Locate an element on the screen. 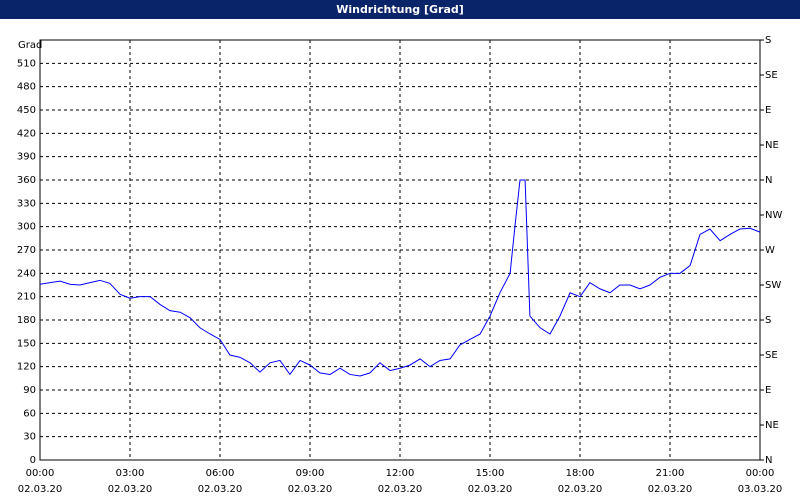 The width and height of the screenshot is (800, 500). y-axis-label: Grad is located at coordinates (30, 45).